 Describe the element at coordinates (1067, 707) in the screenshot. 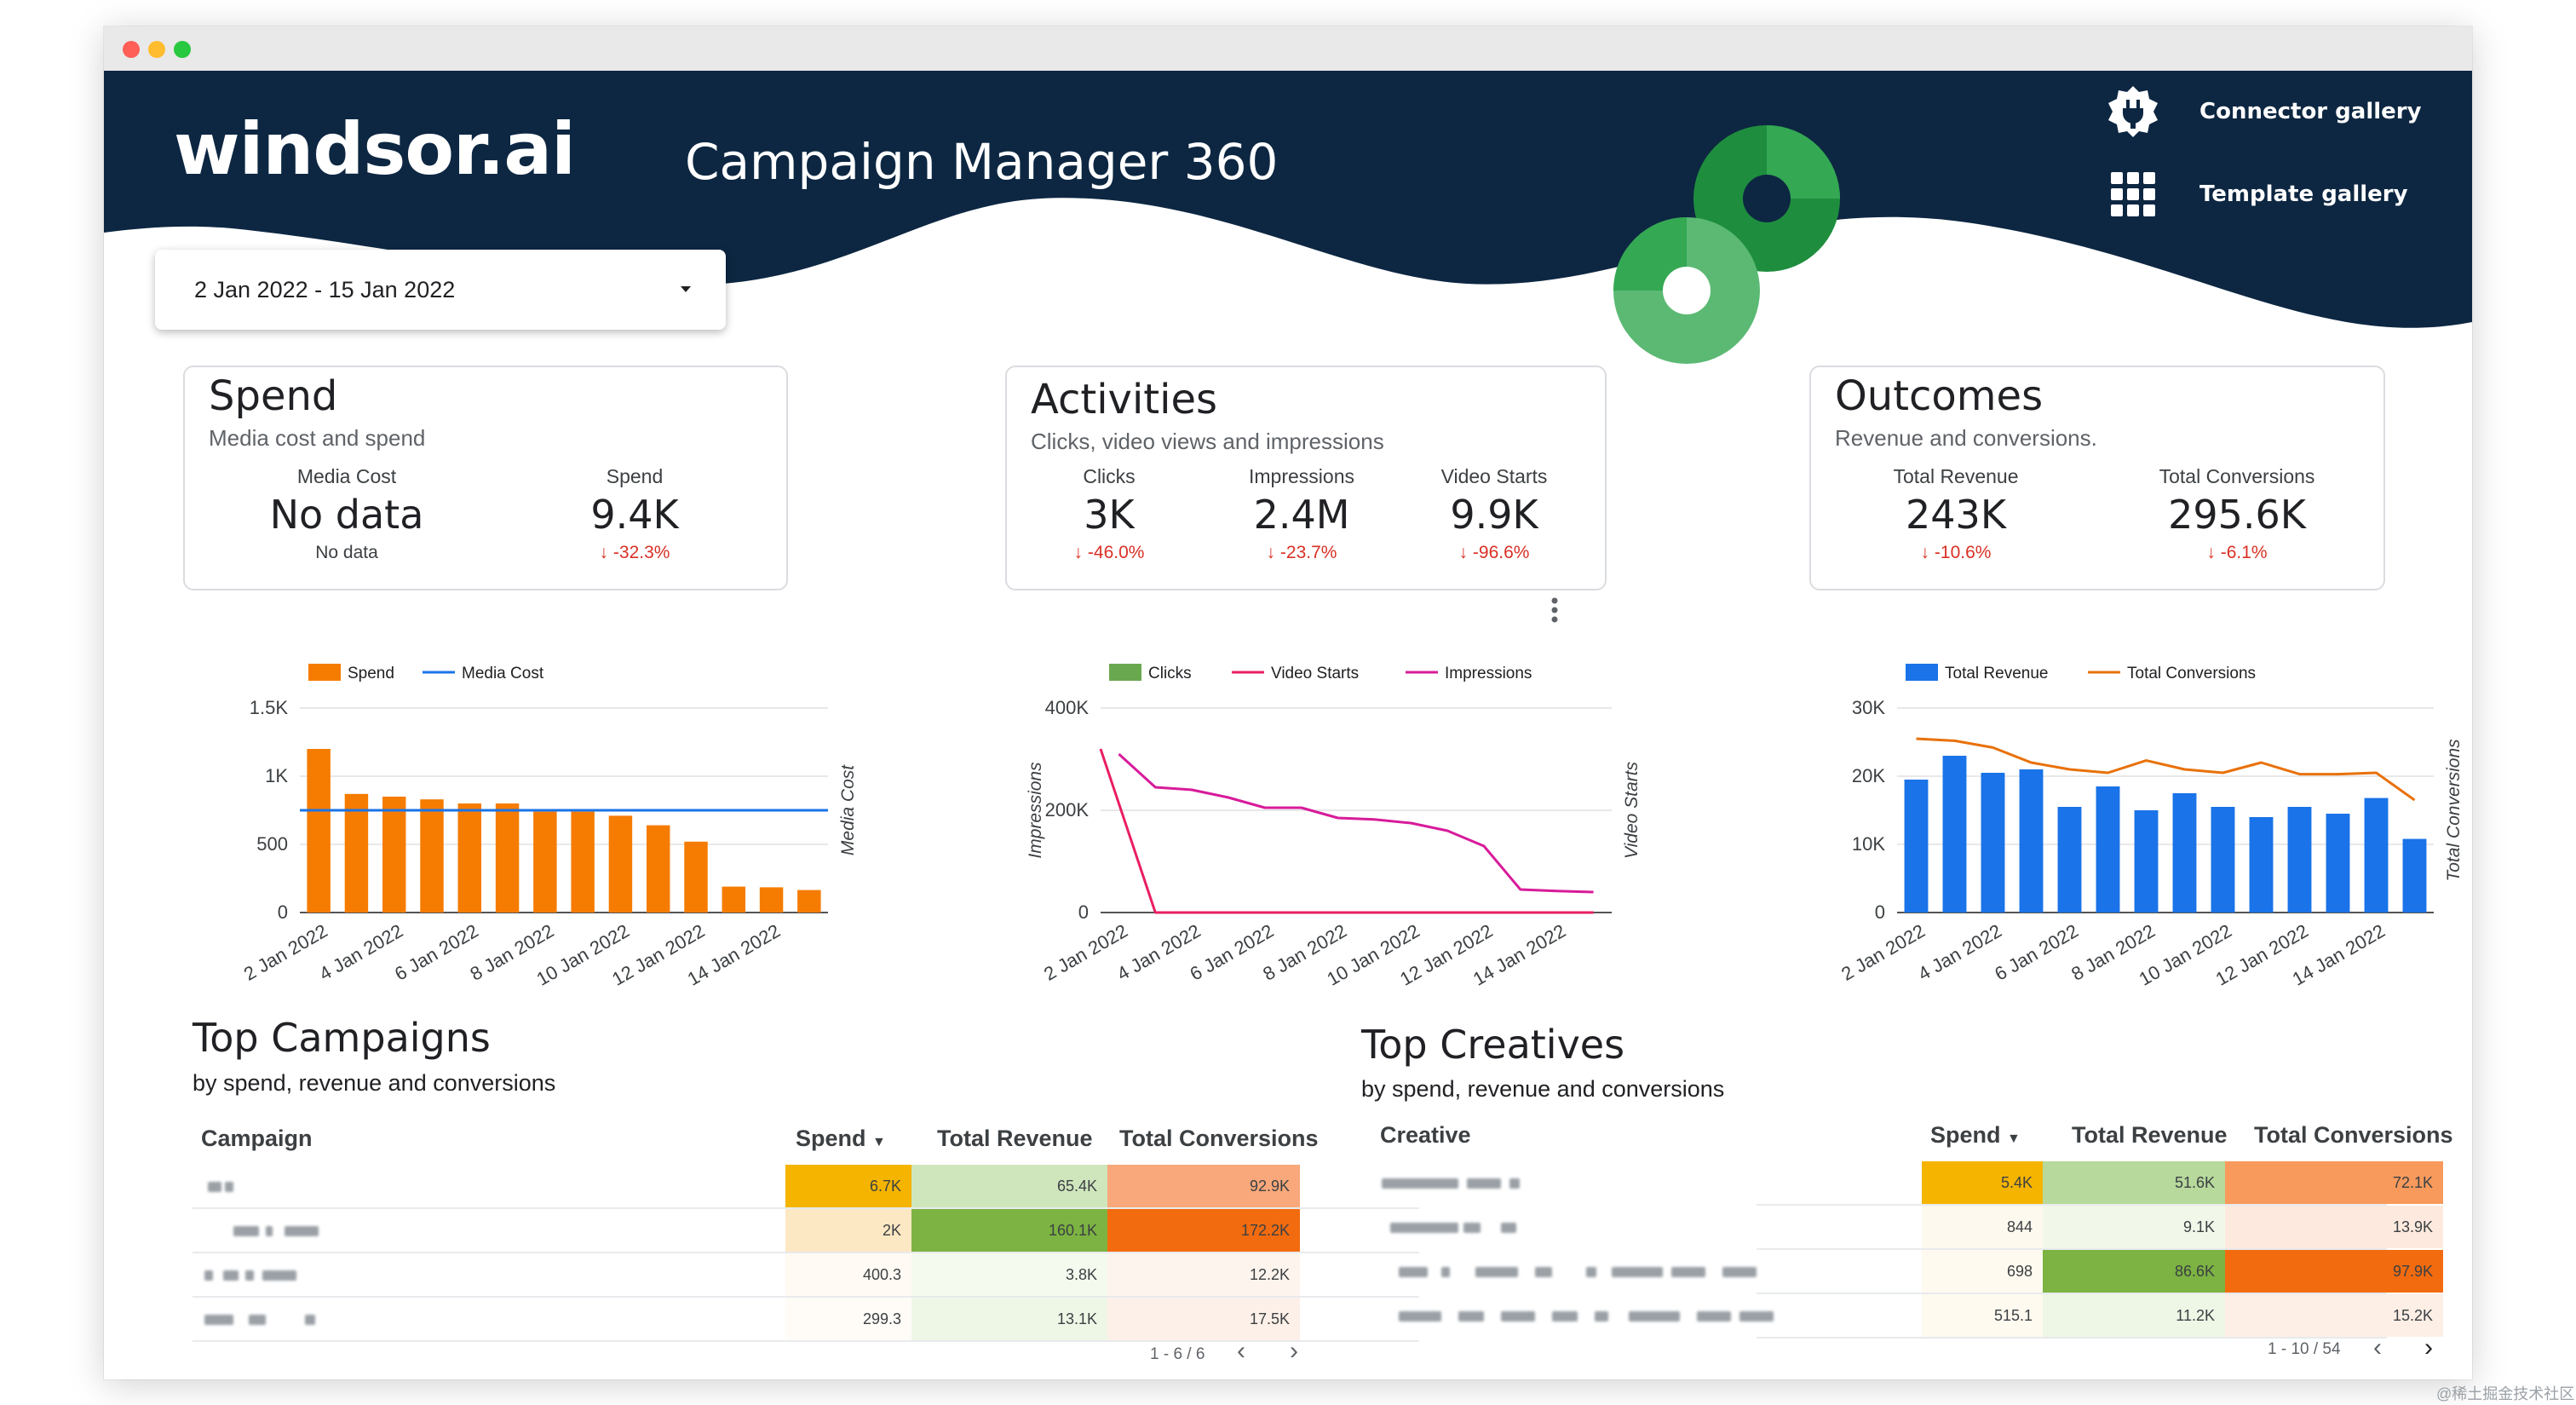

I see `y-tick-label: 400K` at that location.